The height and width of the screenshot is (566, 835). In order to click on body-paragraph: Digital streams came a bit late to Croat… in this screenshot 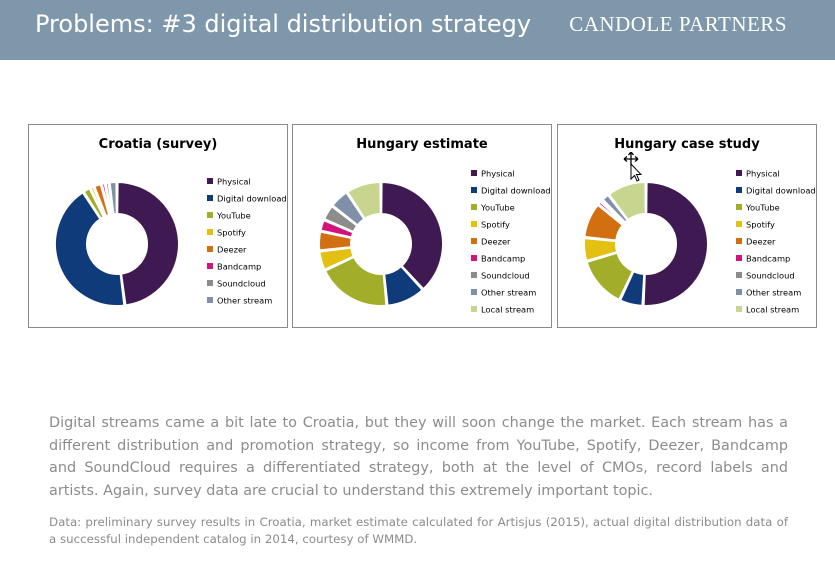, I will do `click(418, 457)`.